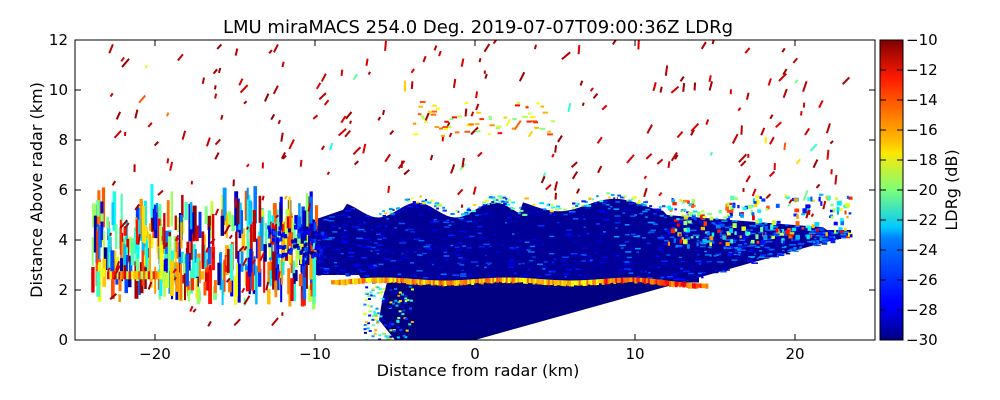 This screenshot has width=1000, height=400. Describe the element at coordinates (155, 354) in the screenshot. I see `x-tick-label: −20` at that location.